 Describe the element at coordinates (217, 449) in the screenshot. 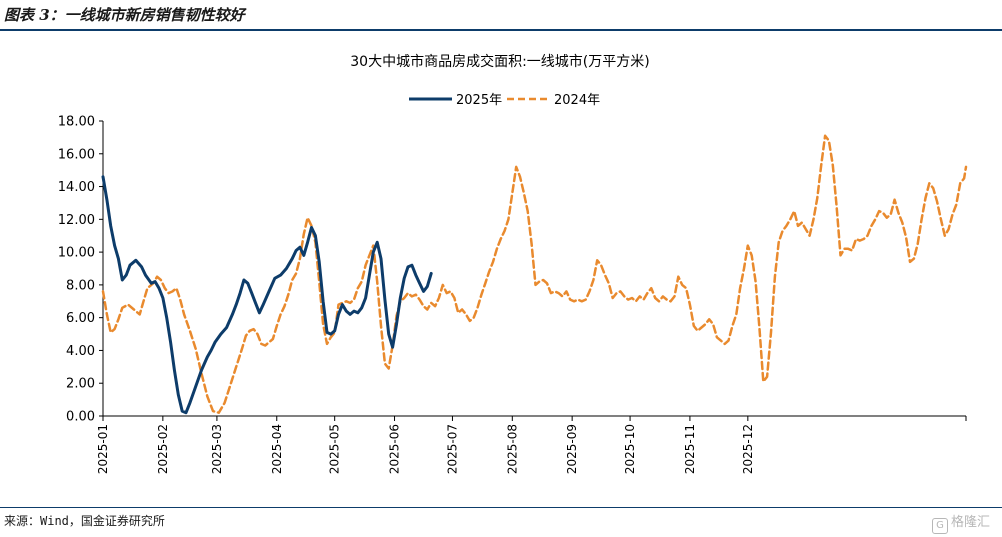

I see `x-tick-label: 2025-03` at that location.